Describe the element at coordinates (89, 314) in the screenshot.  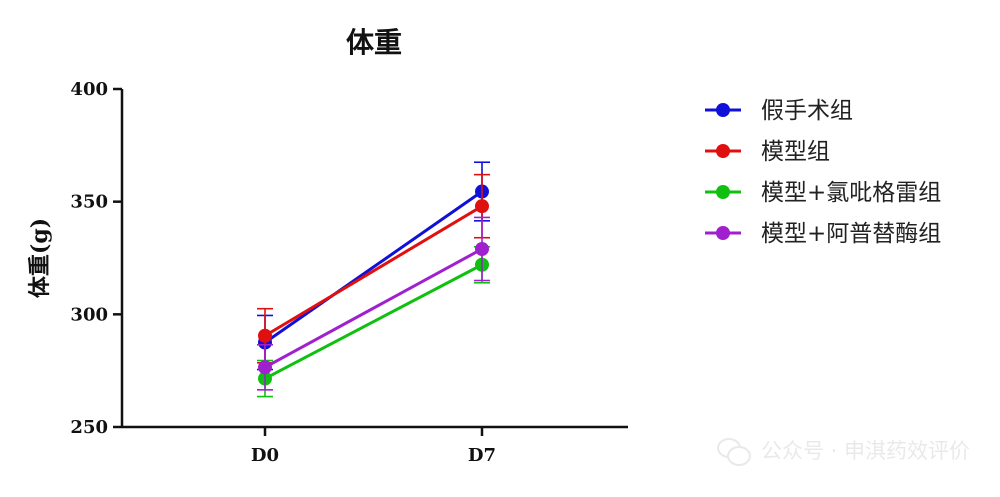
I see `y-tick-label: 300` at that location.